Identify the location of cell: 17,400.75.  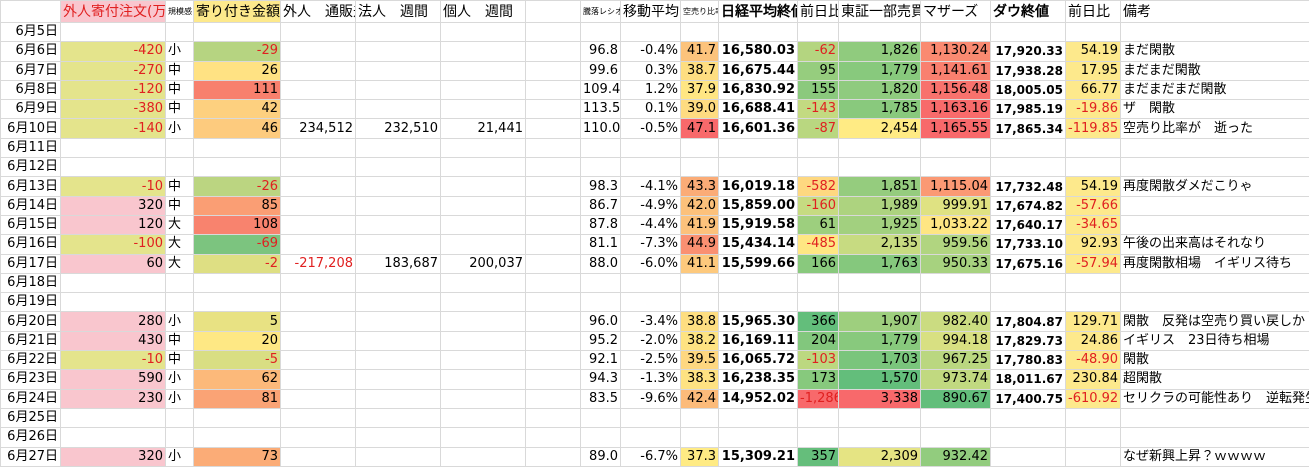
(1028, 398).